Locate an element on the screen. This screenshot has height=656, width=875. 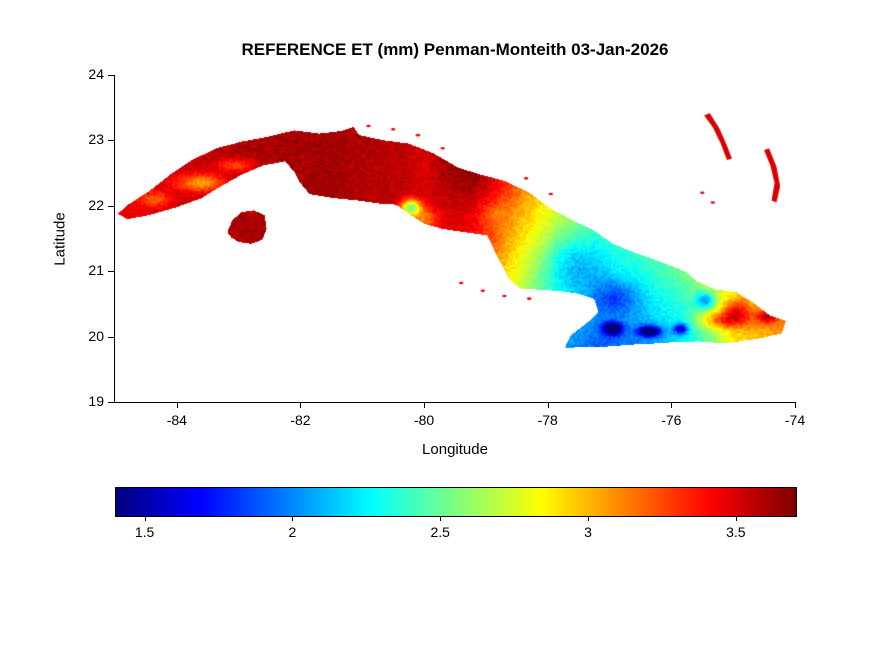
y-axis-line is located at coordinates (114, 239).